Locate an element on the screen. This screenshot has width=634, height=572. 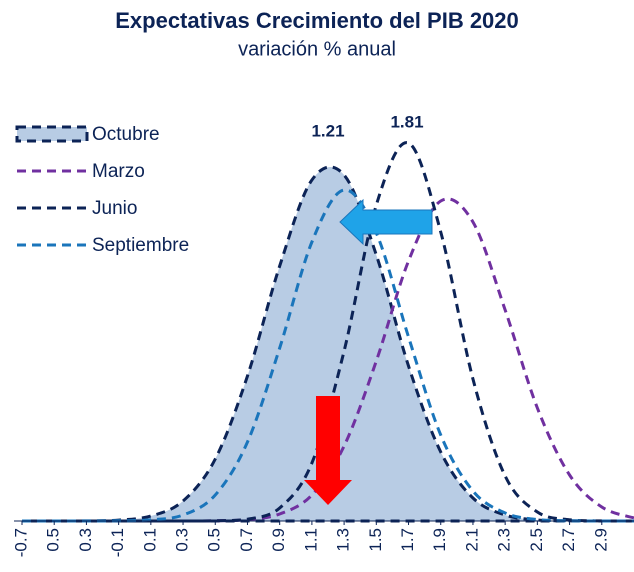
legend: Octubre Marzo Junio Septiembre is located at coordinates (102, 190).